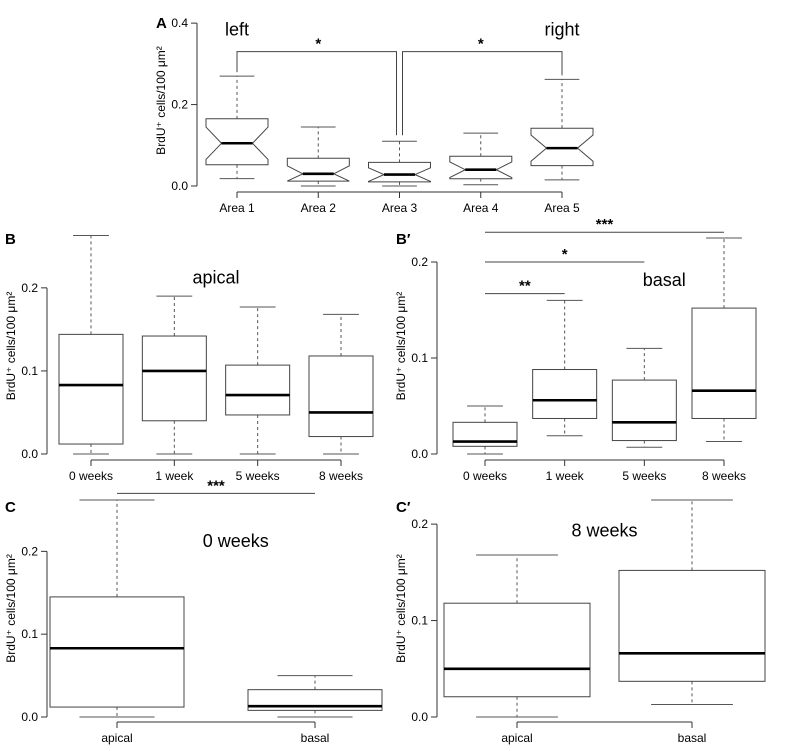 Image resolution: width=786 pixels, height=752 pixels. Describe the element at coordinates (179, 23) in the screenshot. I see `y-tick-label: 0.4` at that location.